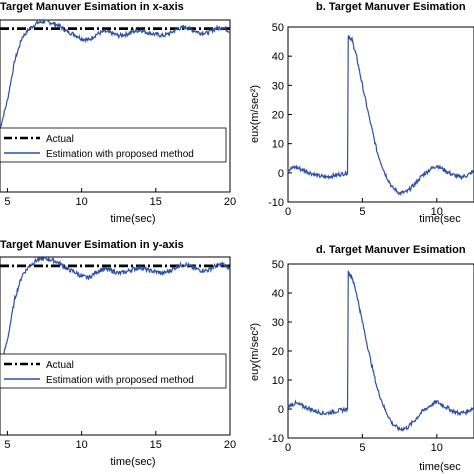 This screenshot has width=474, height=474. Describe the element at coordinates (92, 245) in the screenshot. I see `panel-title: Target Manuver Esimation in y-axis` at that location.